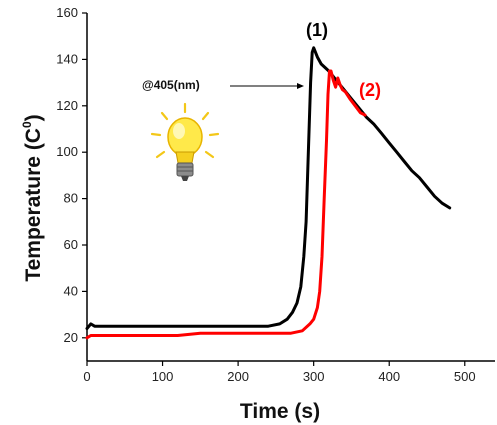 The width and height of the screenshot is (497, 425). What do you see at coordinates (163, 376) in the screenshot?
I see `x-tick-label: 100` at bounding box center [163, 376].